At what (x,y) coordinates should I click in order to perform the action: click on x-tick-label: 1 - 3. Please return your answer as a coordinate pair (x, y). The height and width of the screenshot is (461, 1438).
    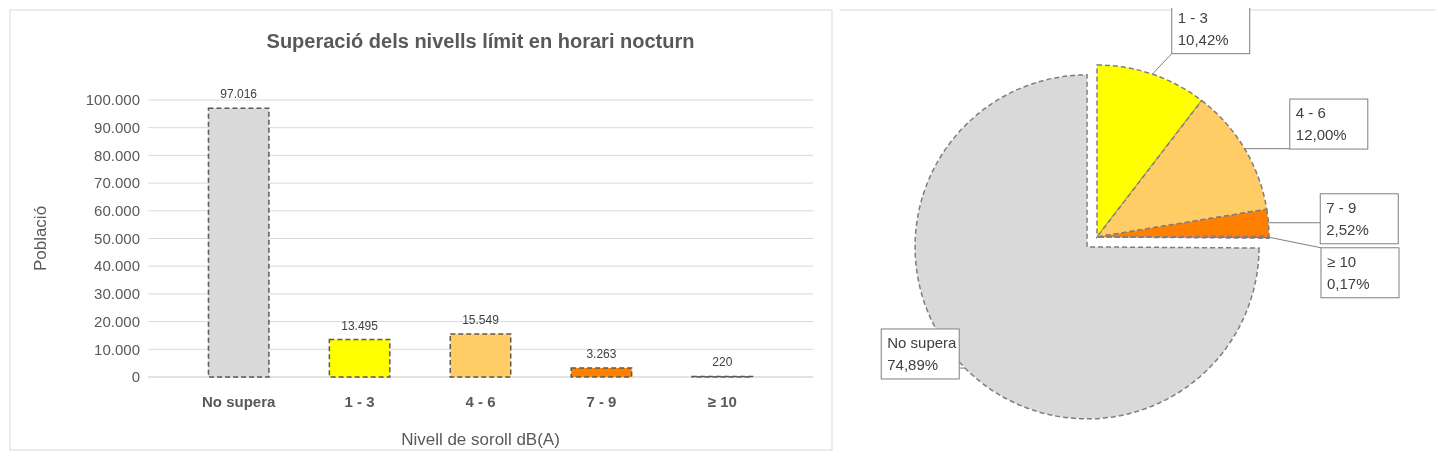
    Looking at the image, I should click on (359, 401).